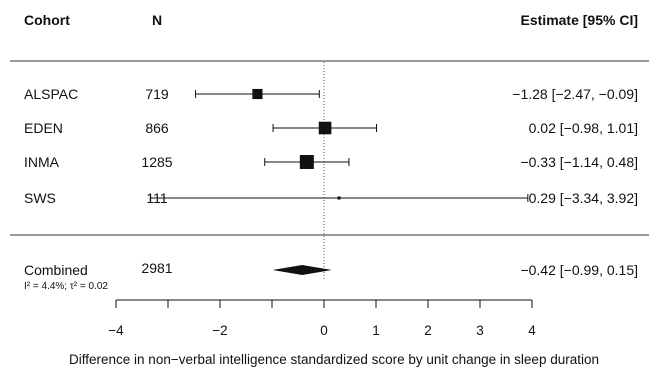 The image size is (649, 368). What do you see at coordinates (51, 94) in the screenshot?
I see `study-name: ALSPAC` at bounding box center [51, 94].